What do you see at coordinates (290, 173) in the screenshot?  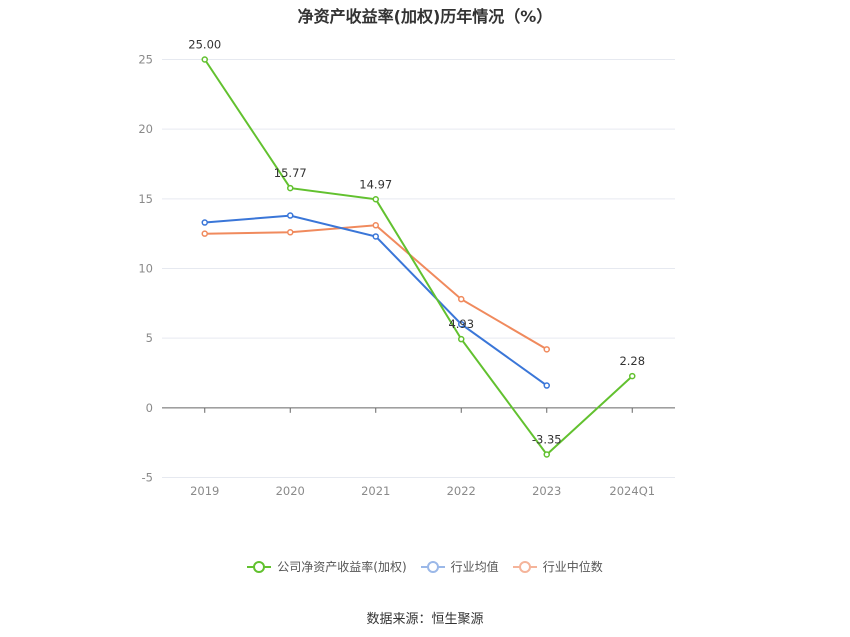 I see `data-label: 15.77` at bounding box center [290, 173].